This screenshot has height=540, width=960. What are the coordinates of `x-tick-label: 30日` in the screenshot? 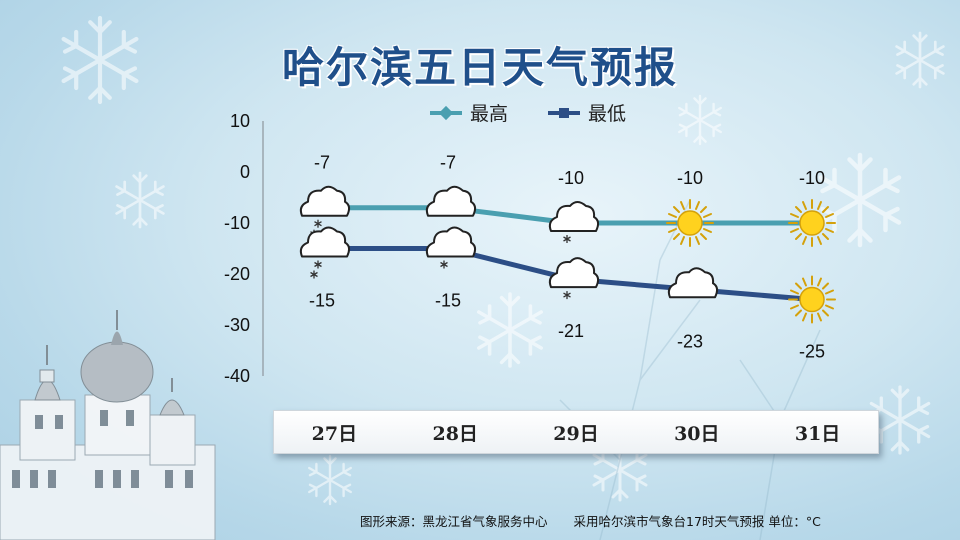 It's located at (697, 433).